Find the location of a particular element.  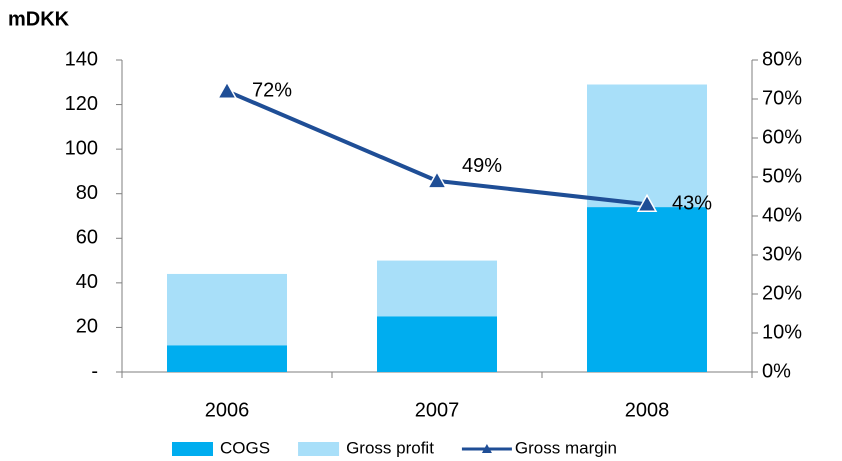

x-tick-label: 2008 is located at coordinates (647, 410).